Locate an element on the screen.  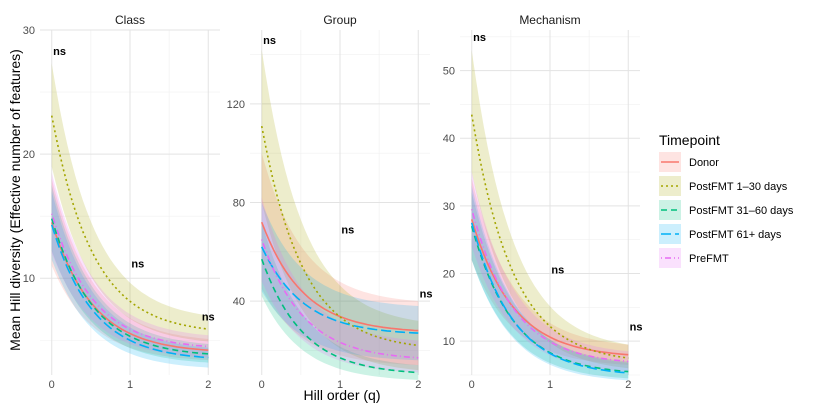
legend-entry: PostFMT 31–60 days is located at coordinates (726, 210).